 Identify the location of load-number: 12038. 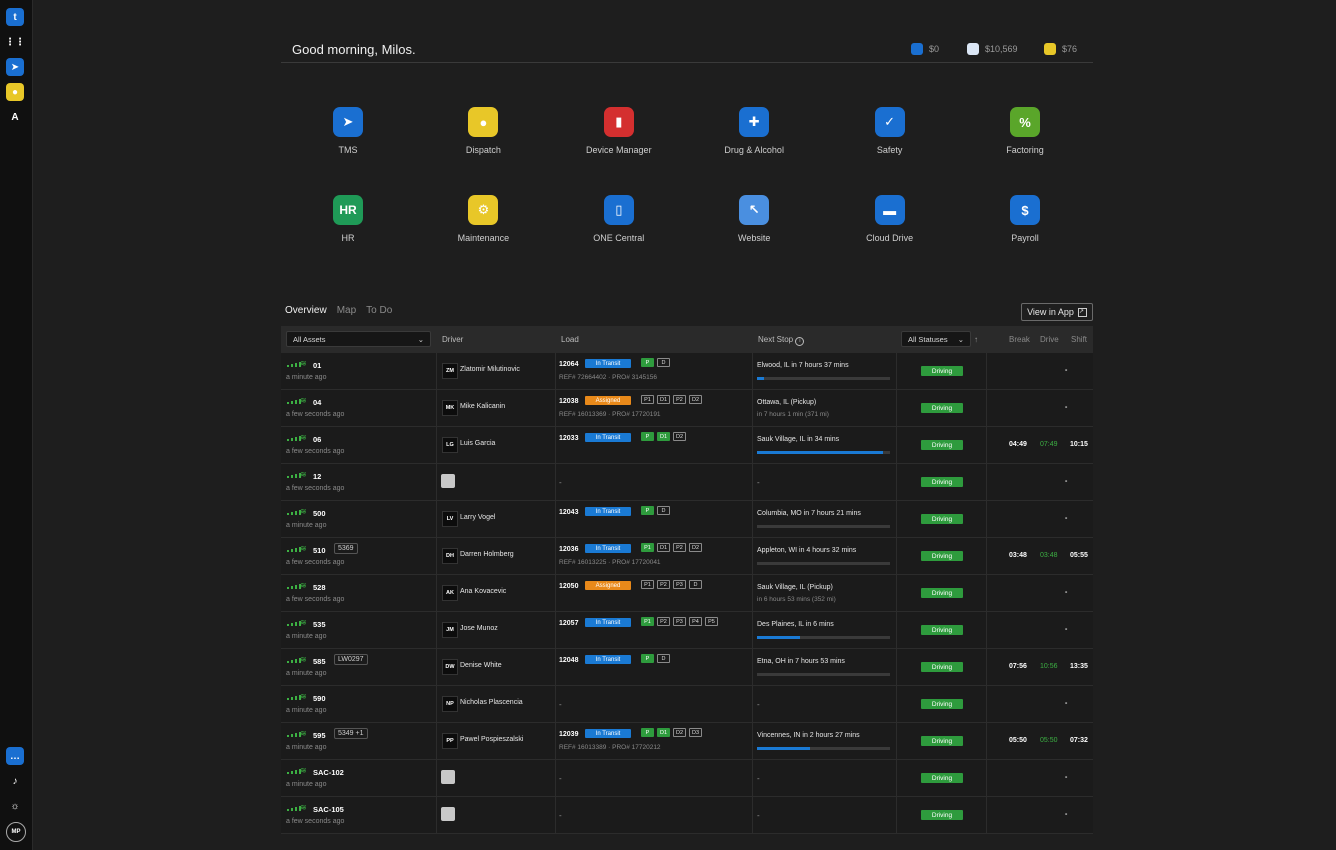
(569, 401).